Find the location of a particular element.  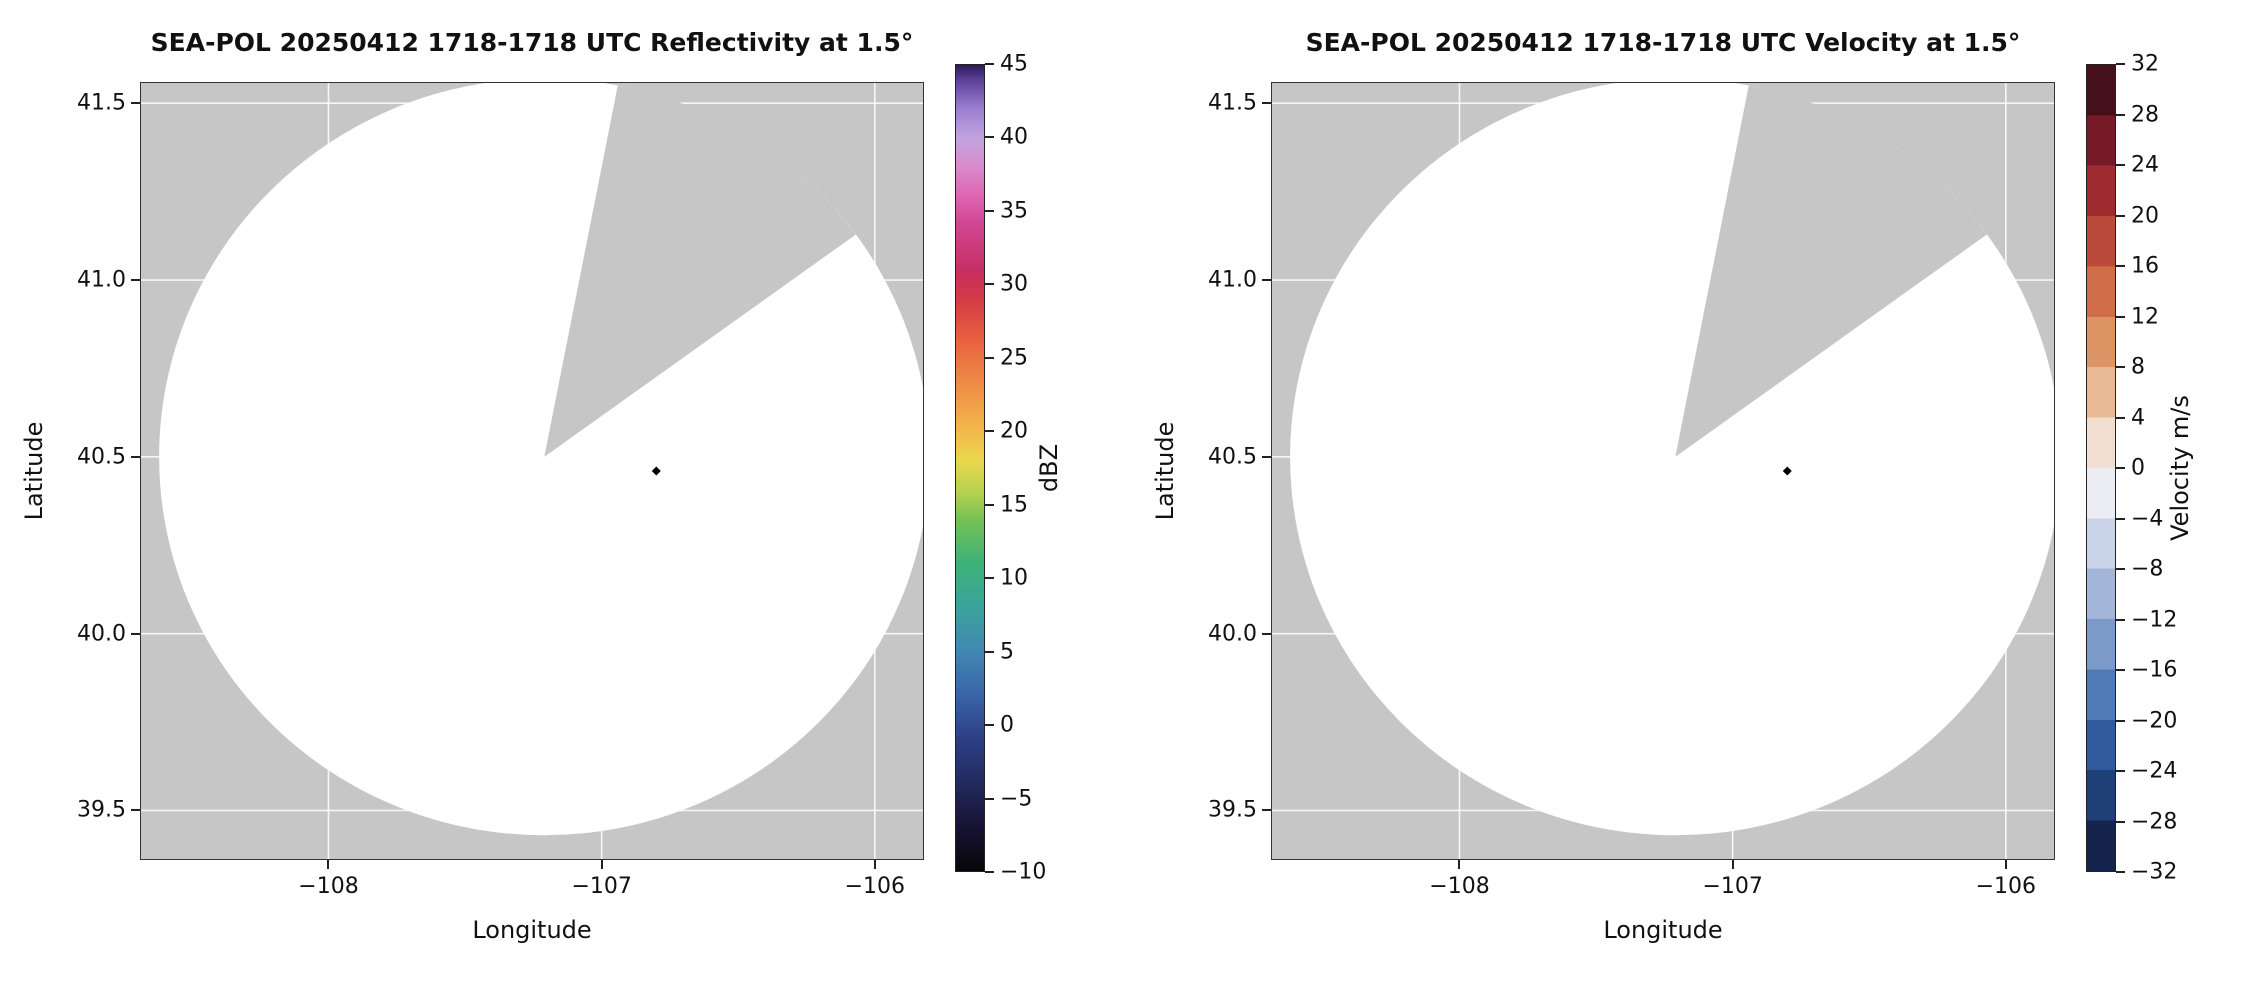

colorbar-tick-label: 35 is located at coordinates (1014, 211).